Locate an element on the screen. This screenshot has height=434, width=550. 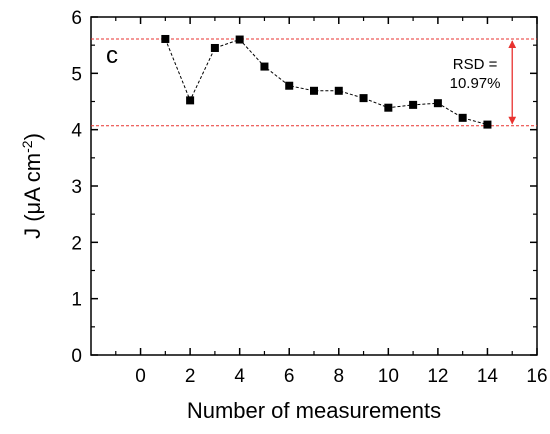
y-tick-label: 0 is located at coordinates (76, 356).